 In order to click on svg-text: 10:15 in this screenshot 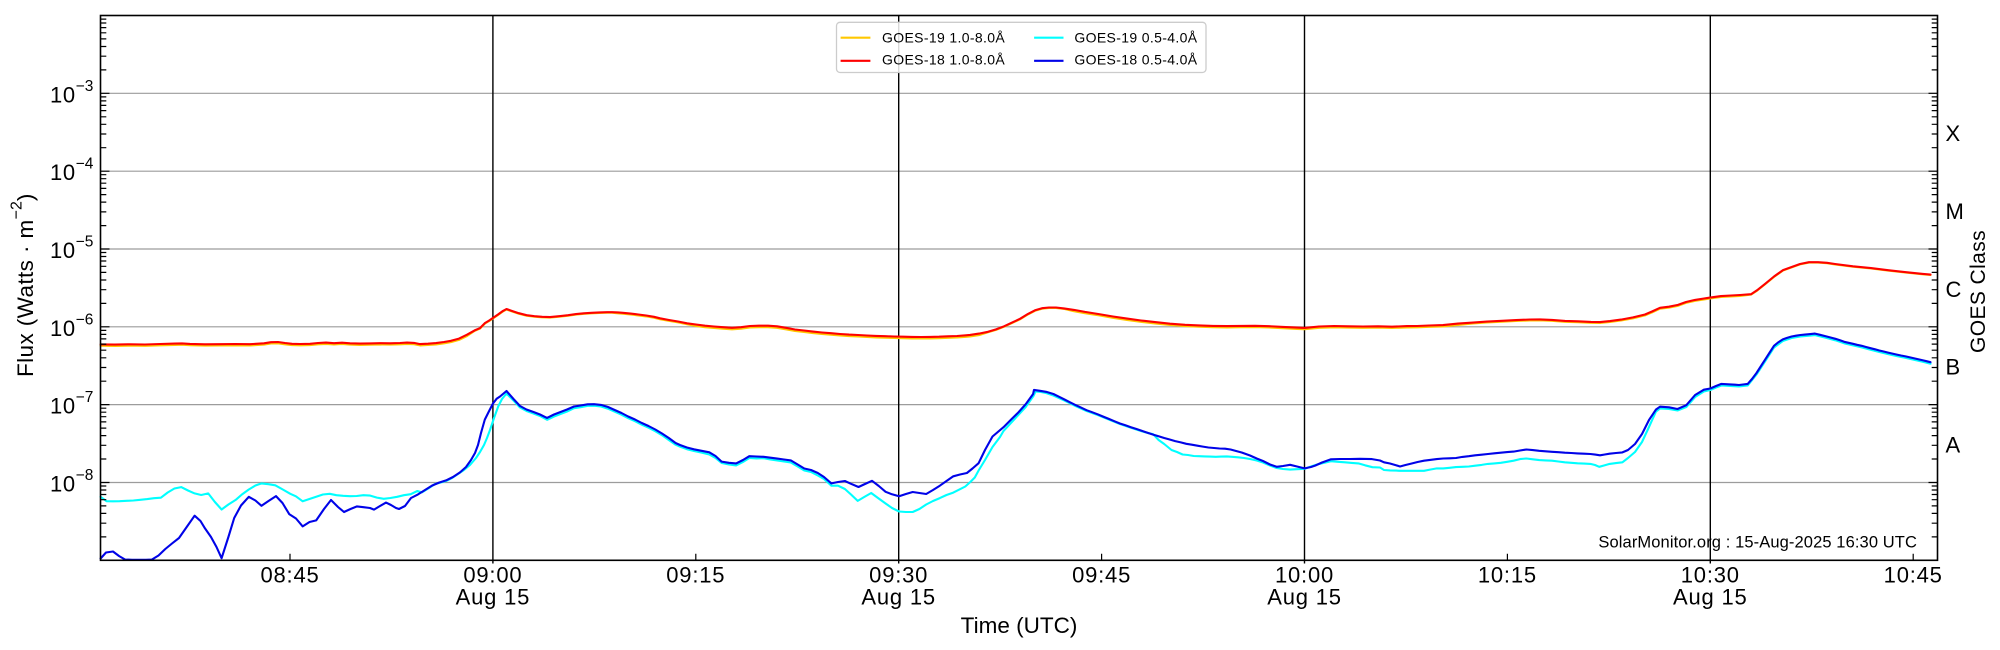, I will do `click(1507, 575)`.